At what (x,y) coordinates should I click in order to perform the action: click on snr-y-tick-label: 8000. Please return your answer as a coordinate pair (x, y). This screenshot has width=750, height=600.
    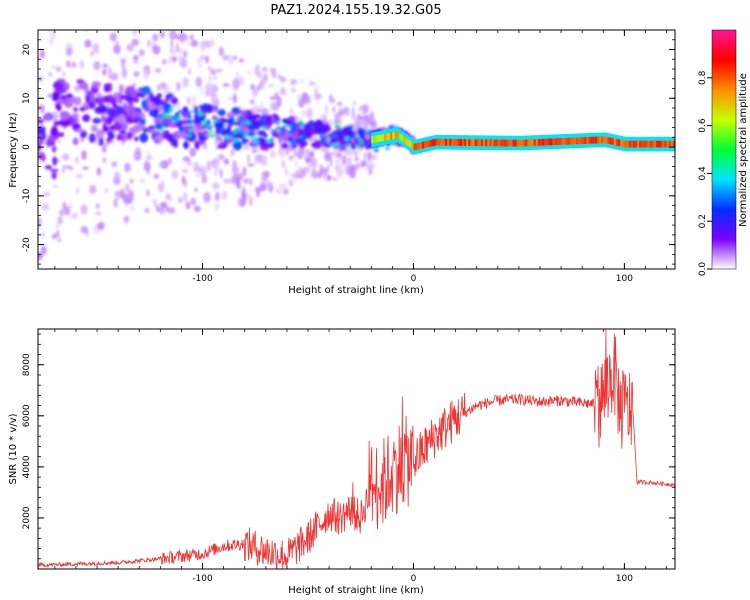
    Looking at the image, I should click on (27, 364).